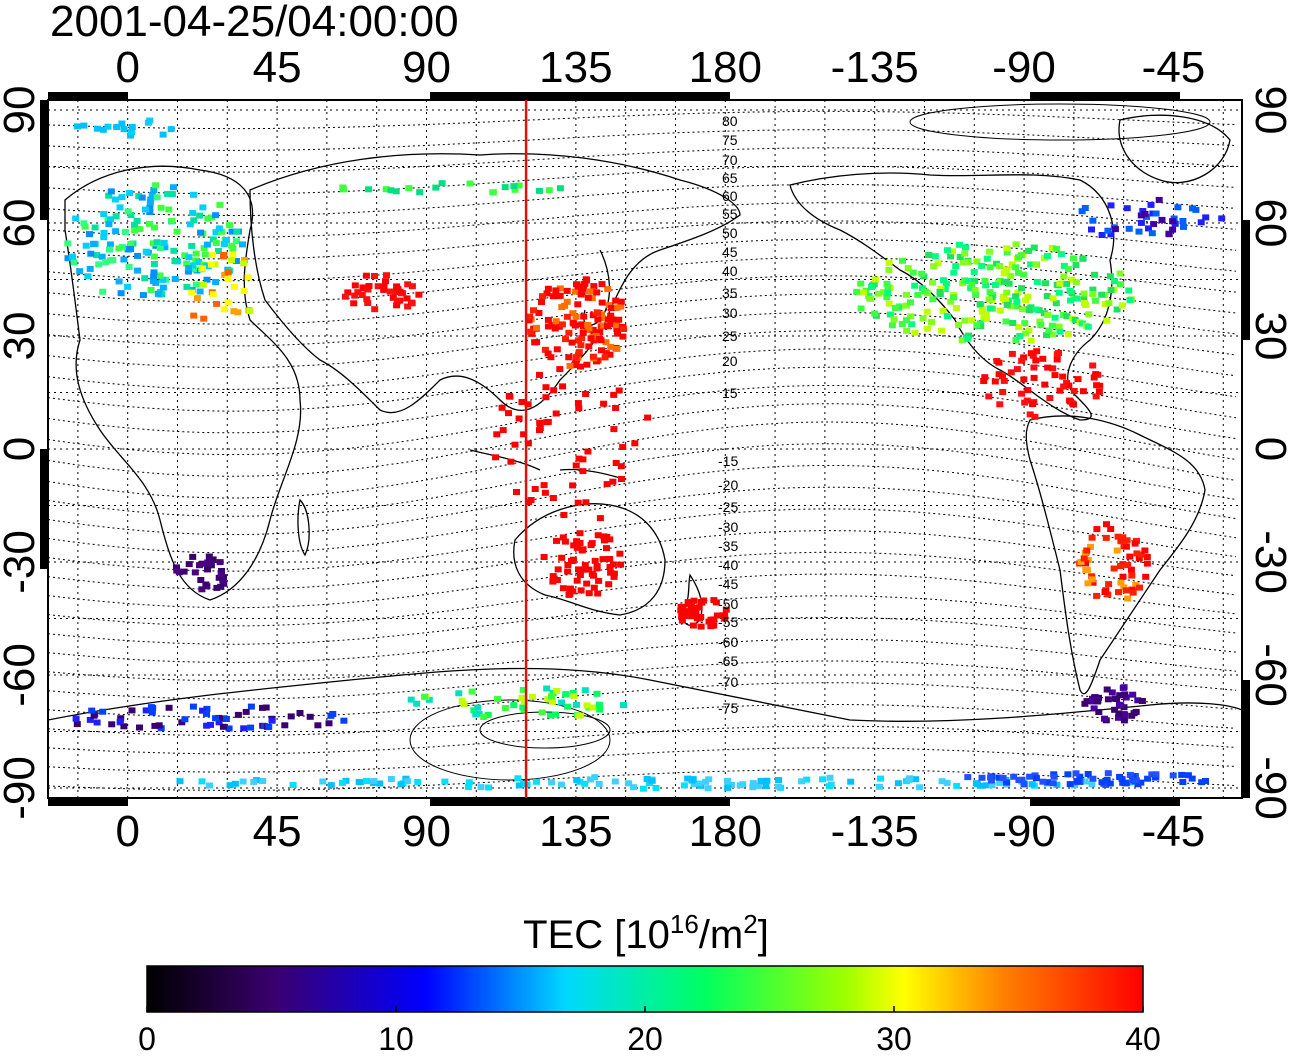 Image resolution: width=1292 pixels, height=1057 pixels. What do you see at coordinates (426, 831) in the screenshot?
I see `bottom-tick-label: 90` at bounding box center [426, 831].